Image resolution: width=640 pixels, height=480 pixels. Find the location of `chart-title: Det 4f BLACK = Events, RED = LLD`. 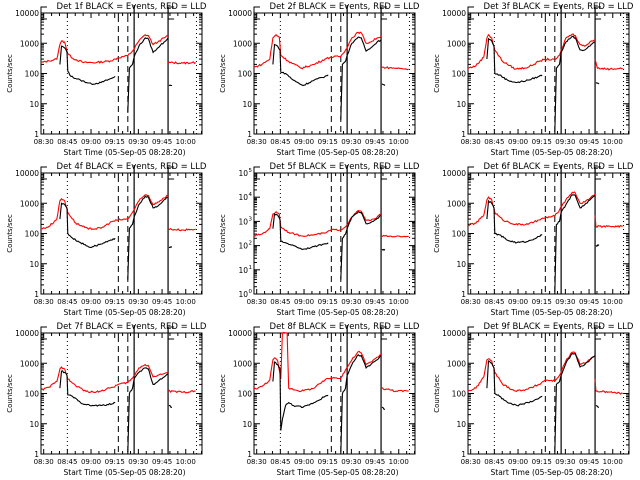

chart-title: Det 4f BLACK = Events, RED = LLD is located at coordinates (132, 167).